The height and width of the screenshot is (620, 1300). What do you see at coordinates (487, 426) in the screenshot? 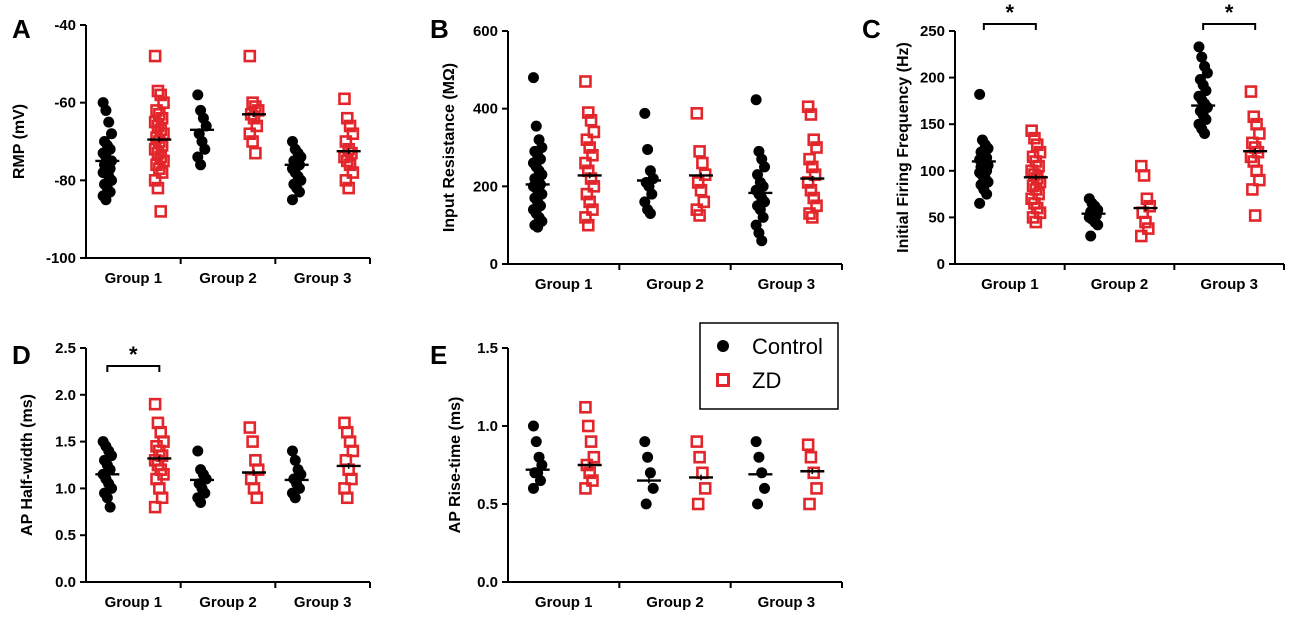
I see `y-tick-label: 1.0` at bounding box center [487, 426].